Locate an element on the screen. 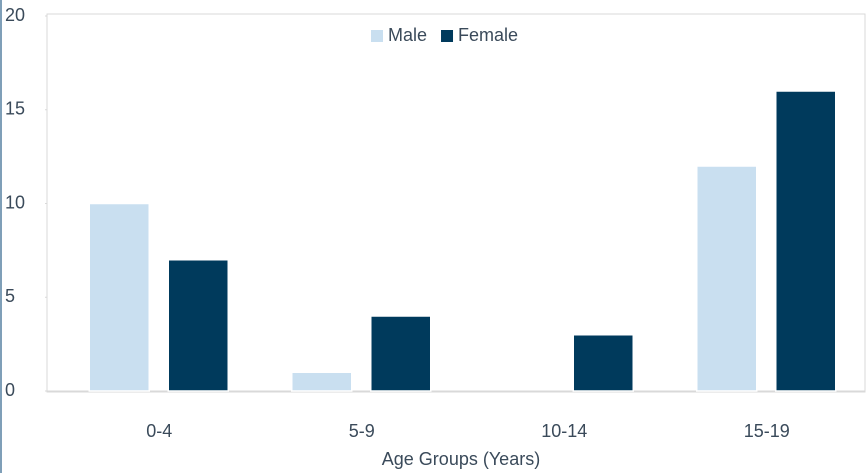  x-tick-label: 15-19 is located at coordinates (767, 431).